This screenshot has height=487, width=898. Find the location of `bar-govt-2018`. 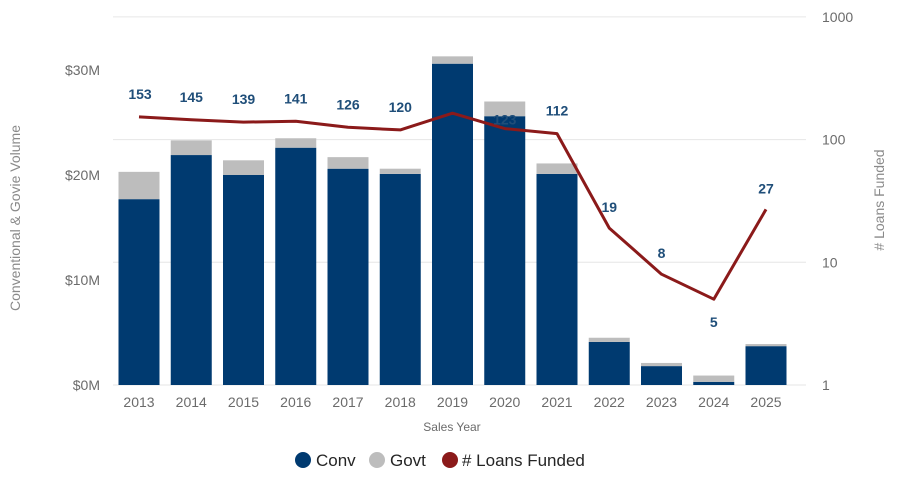

bar-govt-2018 is located at coordinates (400, 171).